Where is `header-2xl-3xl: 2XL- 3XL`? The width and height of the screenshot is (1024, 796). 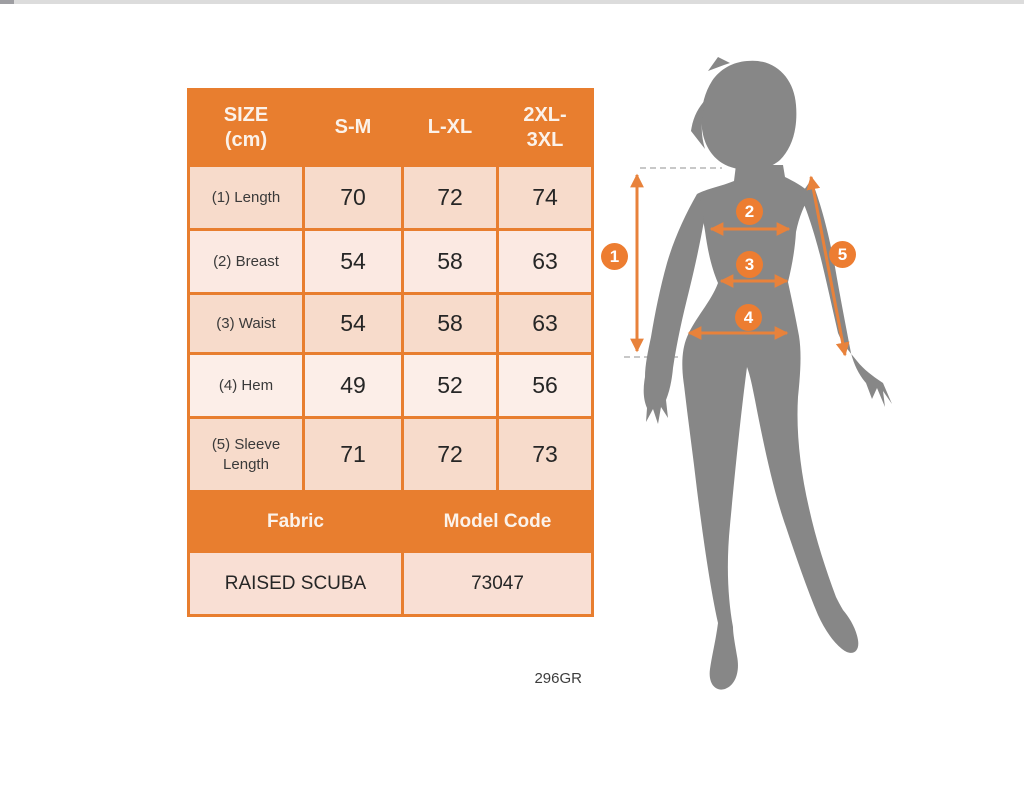
header-2xl-3xl: 2XL- 3XL is located at coordinates (545, 127).